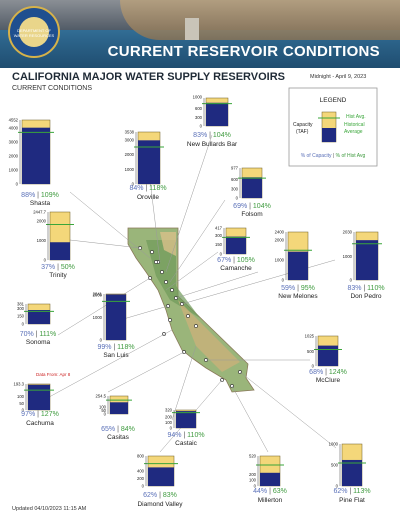  What do you see at coordinates (270, 500) in the screenshot?
I see `reservoir-name: Millerton` at bounding box center [270, 500].